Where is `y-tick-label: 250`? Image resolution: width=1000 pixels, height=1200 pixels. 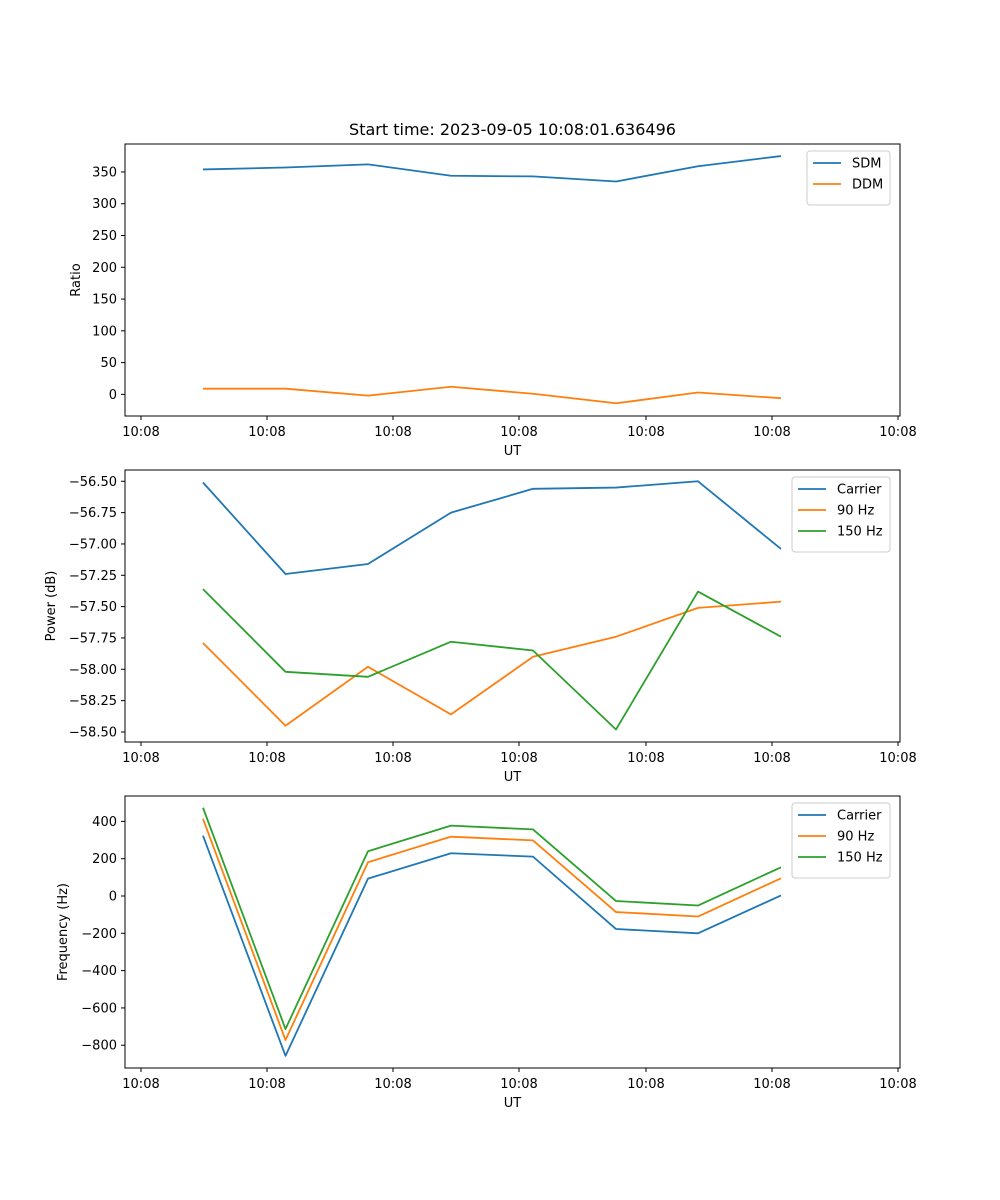 y-tick-label: 250 is located at coordinates (104, 236).